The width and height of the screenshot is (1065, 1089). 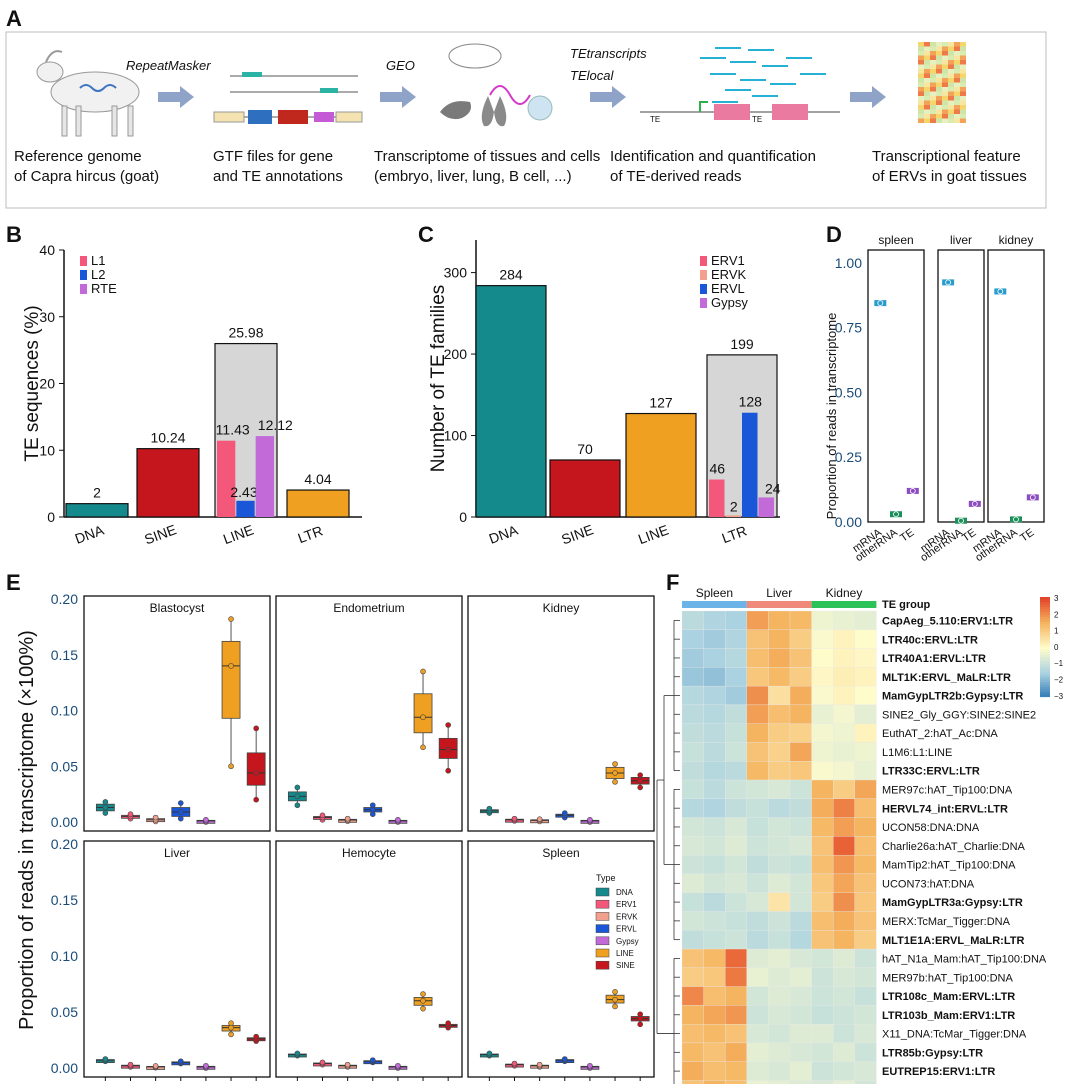 I want to click on panel-letter-d: D, so click(x=834, y=234).